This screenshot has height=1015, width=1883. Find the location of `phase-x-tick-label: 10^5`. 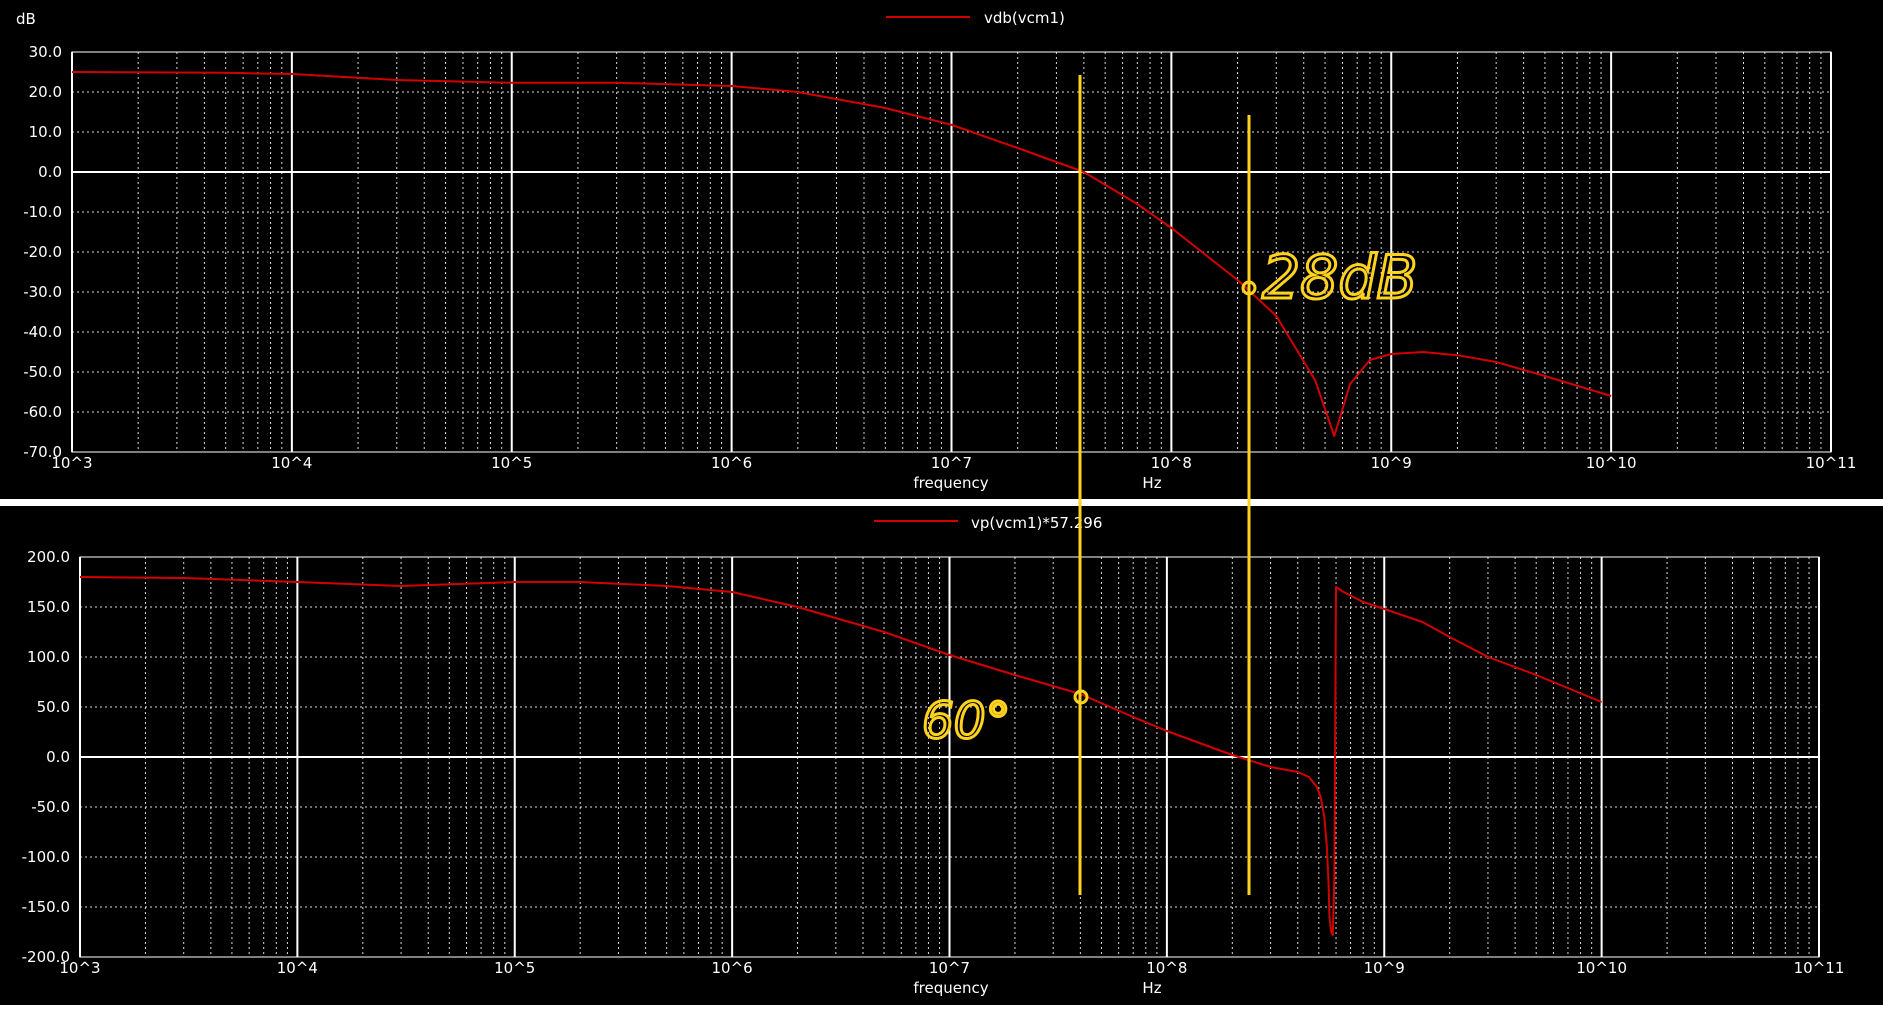

phase-x-tick-label: 10^5 is located at coordinates (514, 968).